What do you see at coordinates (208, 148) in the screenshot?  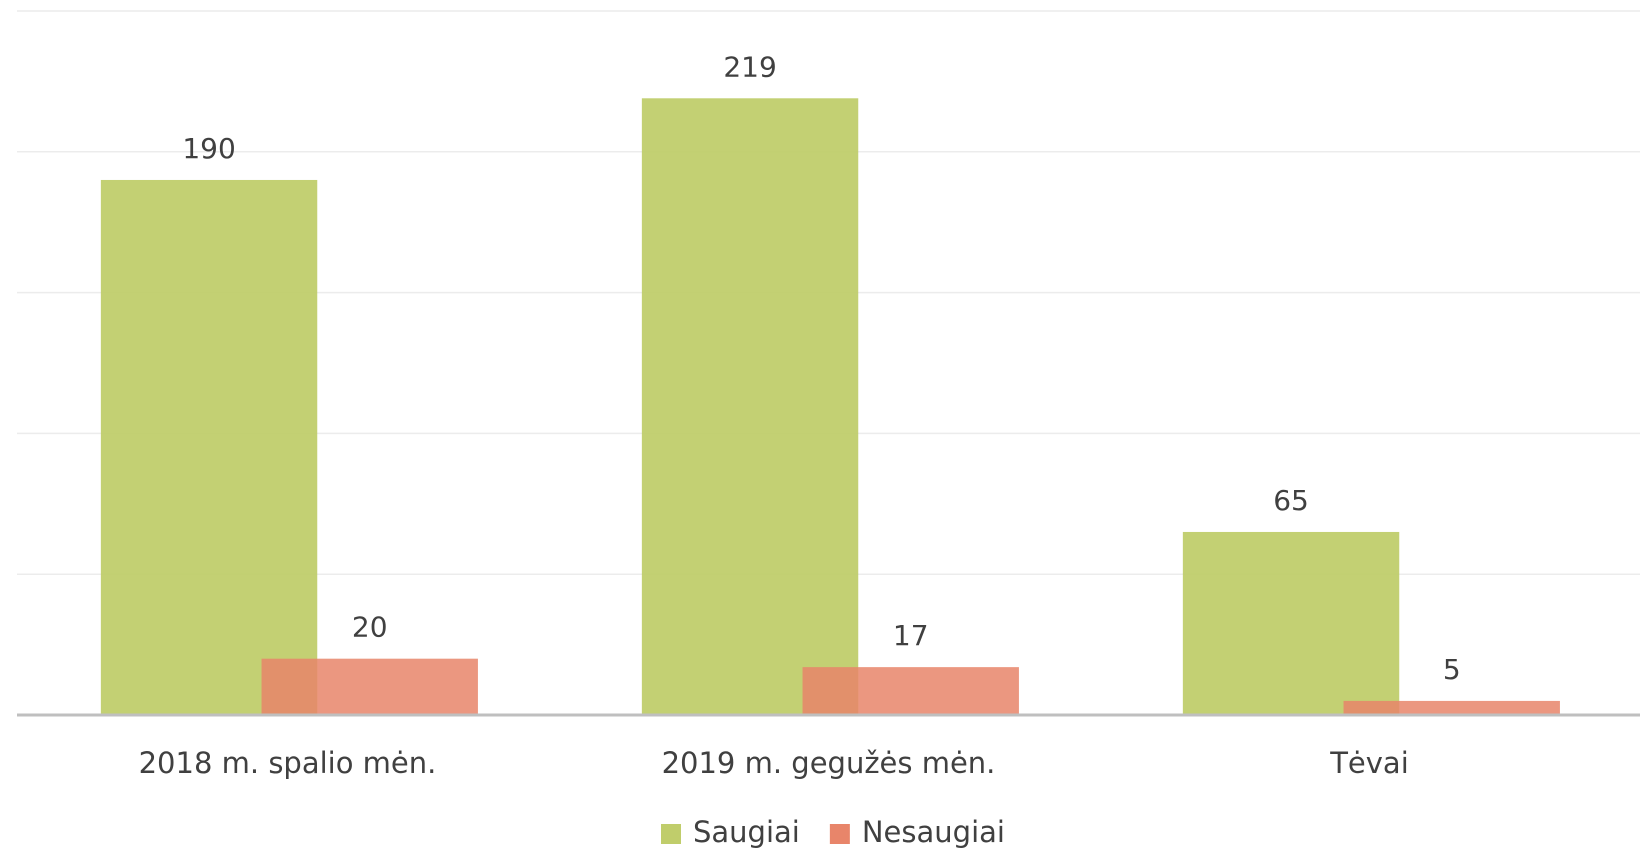 I see `data-label: 190` at bounding box center [208, 148].